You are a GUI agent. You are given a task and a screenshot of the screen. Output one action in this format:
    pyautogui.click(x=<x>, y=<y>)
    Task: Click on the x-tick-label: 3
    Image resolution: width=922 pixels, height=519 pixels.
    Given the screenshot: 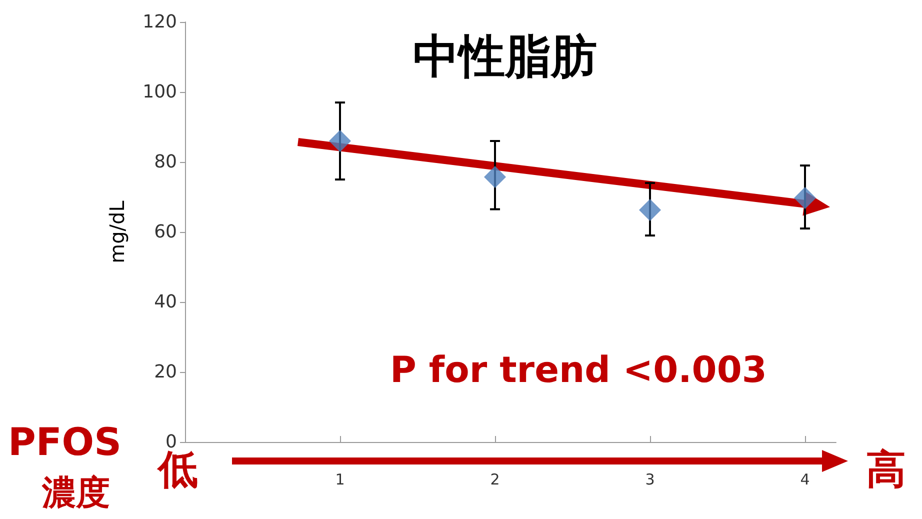 What is the action you would take?
    pyautogui.click(x=650, y=479)
    